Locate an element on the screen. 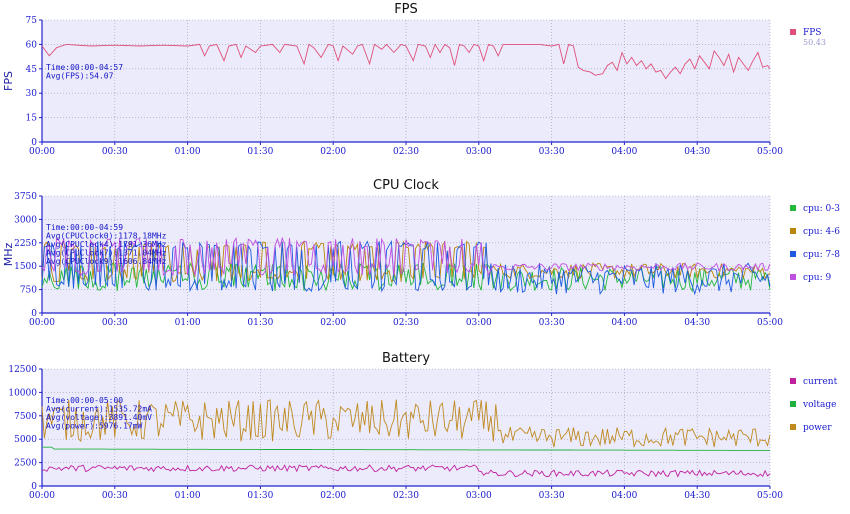 Image resolution: width=850 pixels, height=514 pixels. legend-value: 50.43 is located at coordinates (814, 42).